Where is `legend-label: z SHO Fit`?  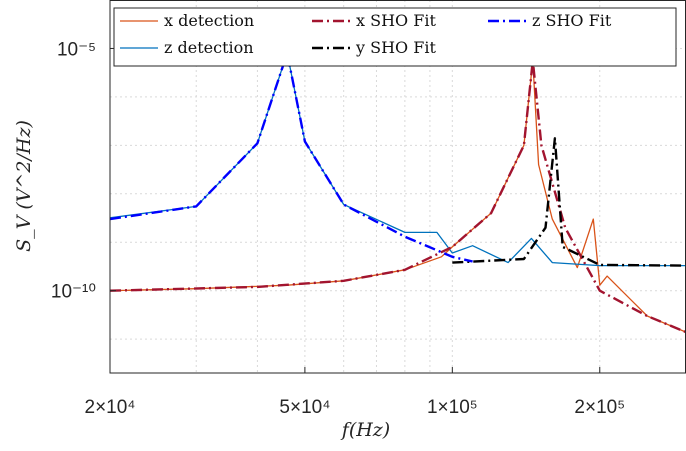
legend-label: z SHO Fit is located at coordinates (572, 20).